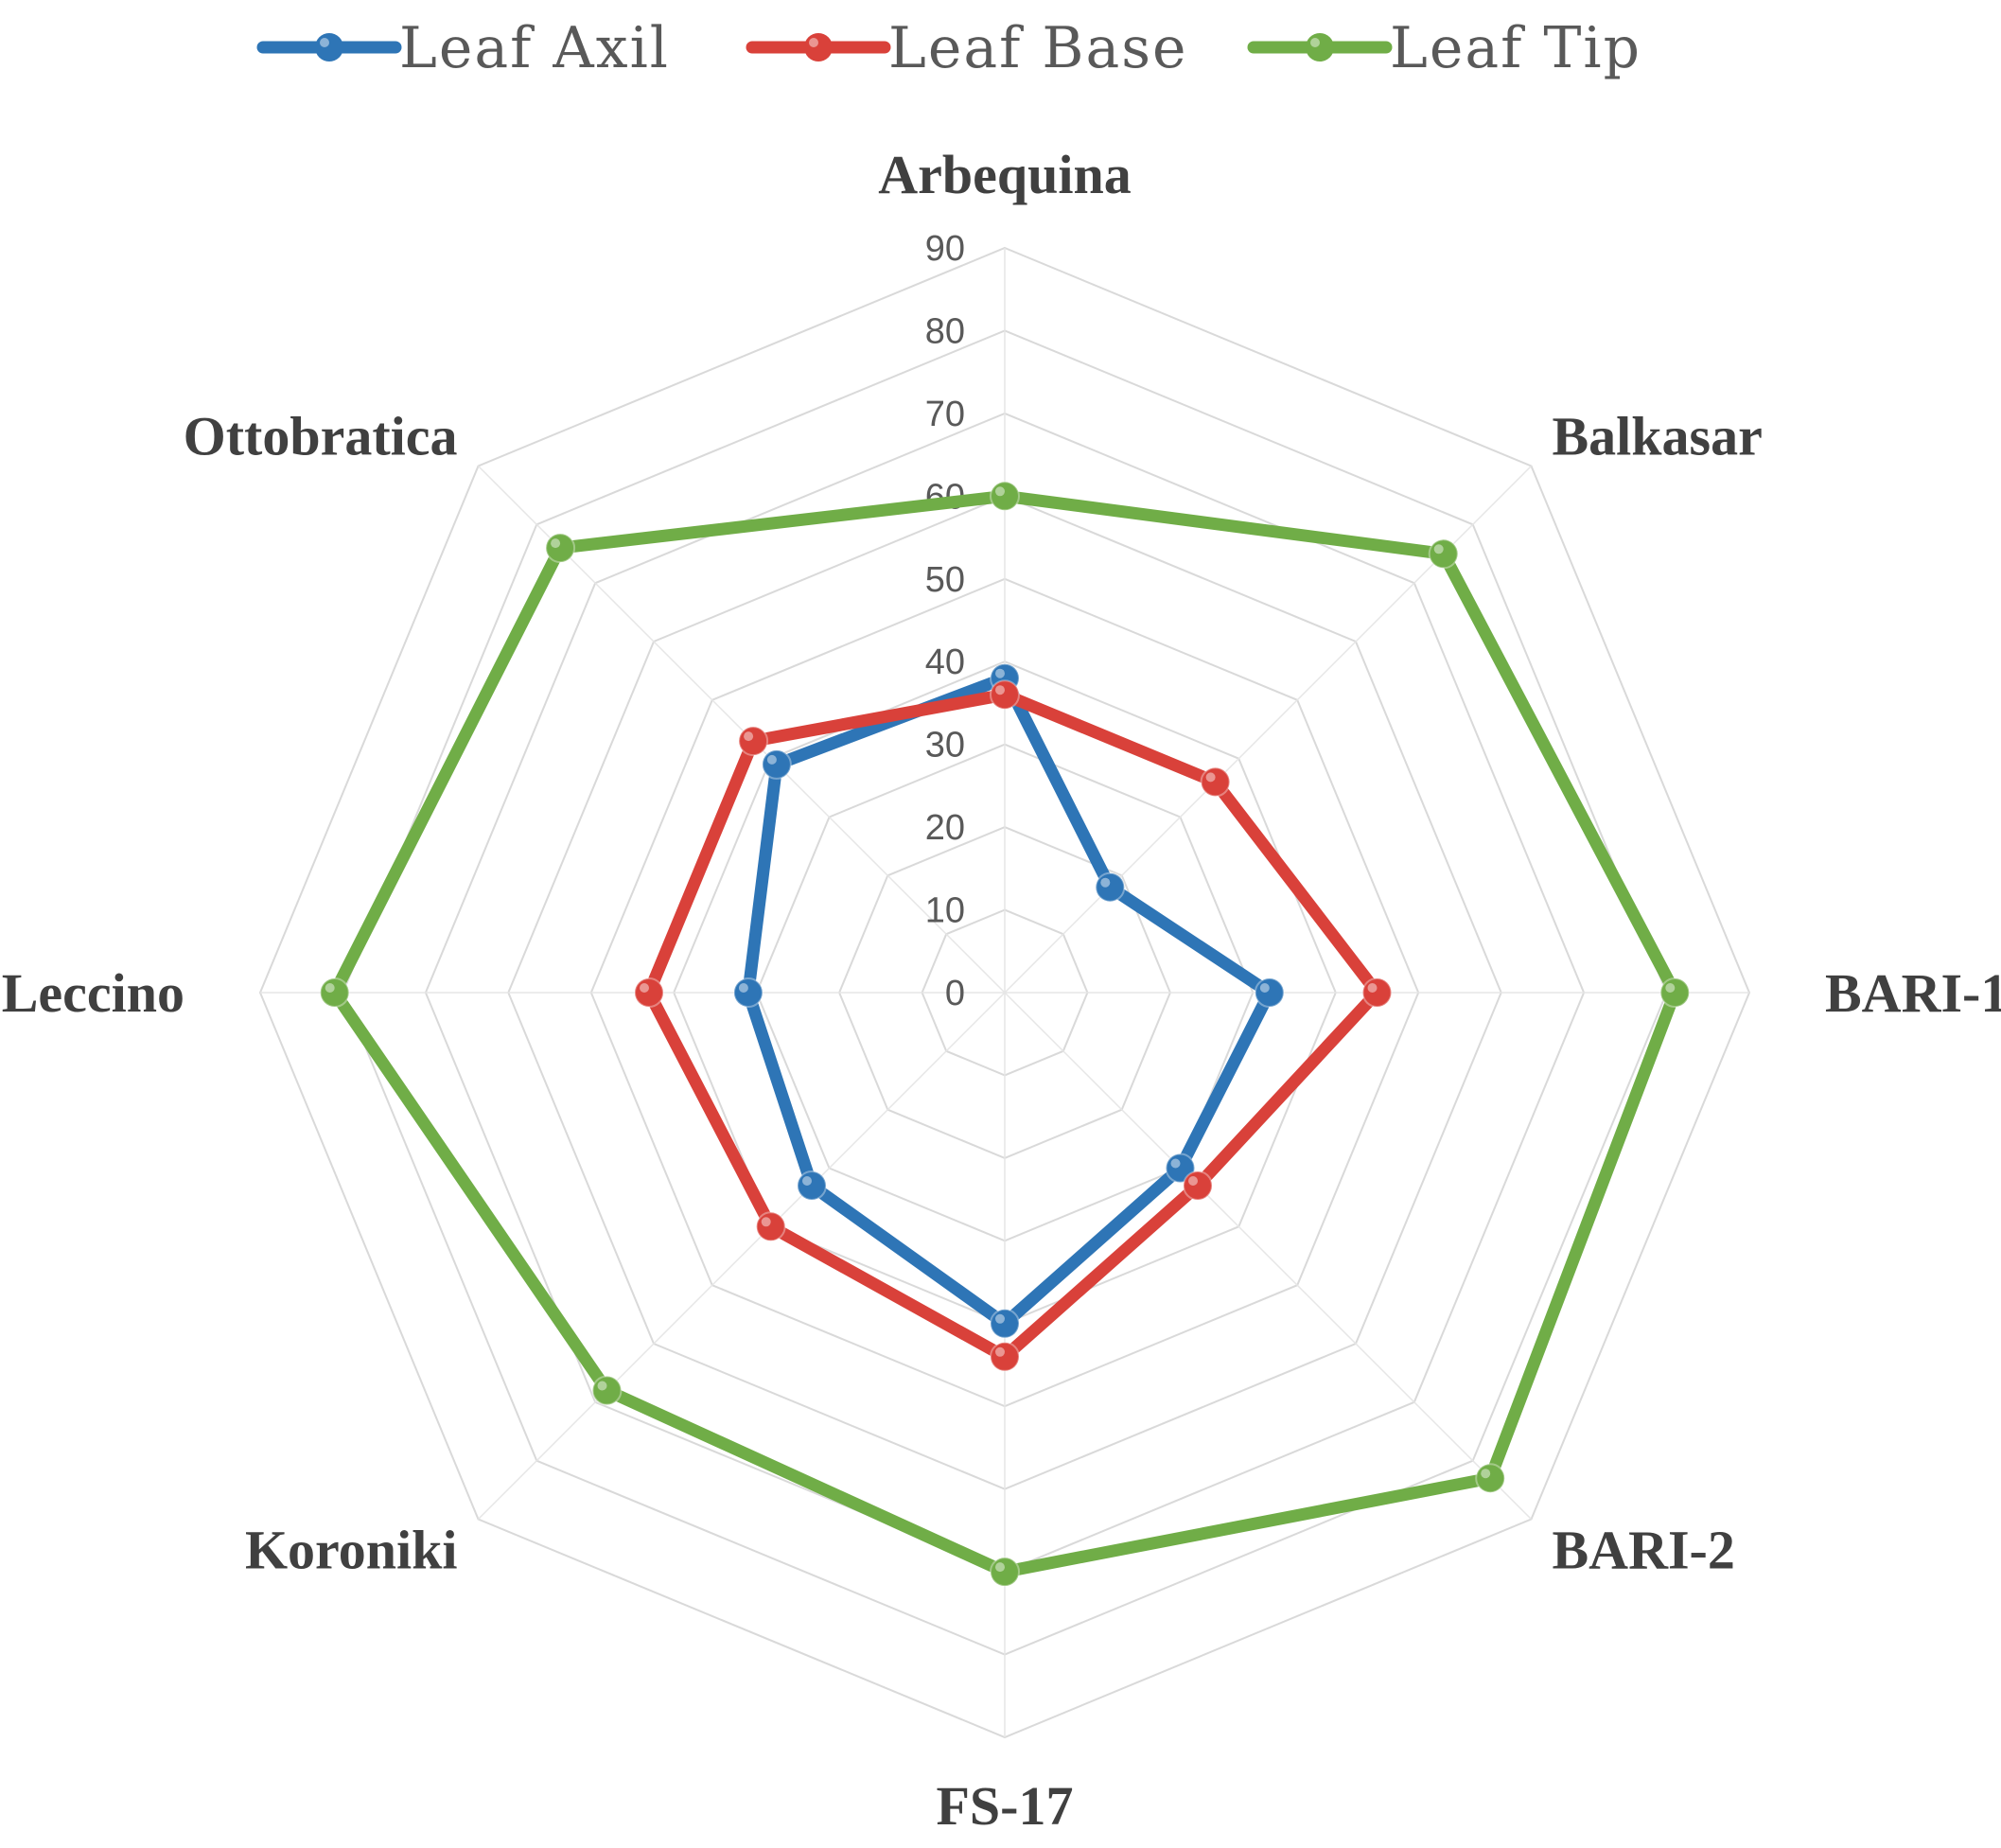 This screenshot has width=2001, height=1848. What do you see at coordinates (945, 746) in the screenshot?
I see `tick-label: 30` at bounding box center [945, 746].